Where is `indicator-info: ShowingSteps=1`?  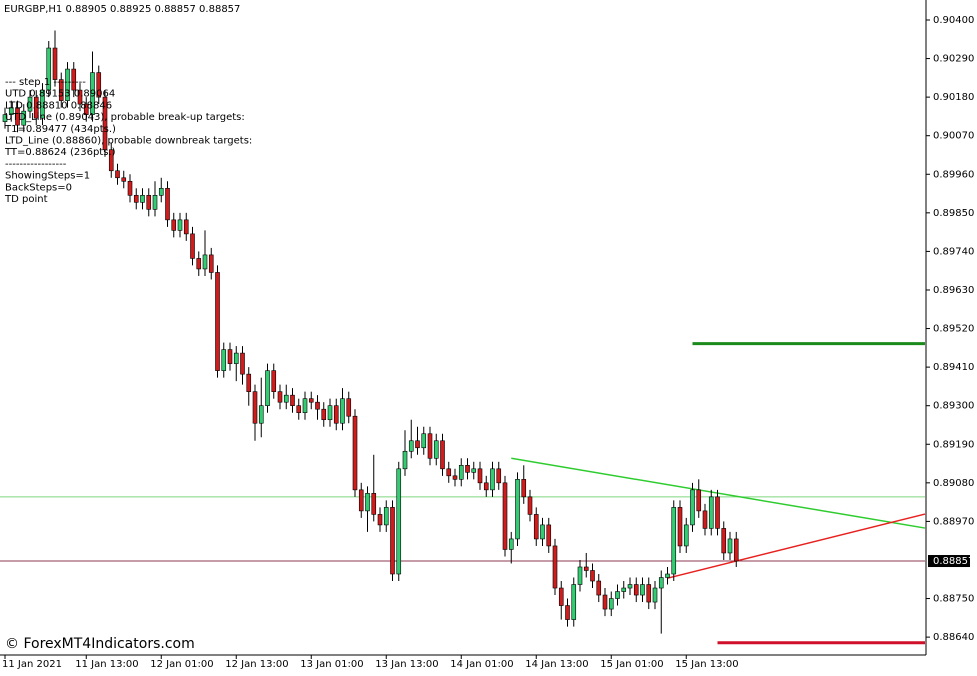 indicator-info: ShowingSteps=1 is located at coordinates (47, 176).